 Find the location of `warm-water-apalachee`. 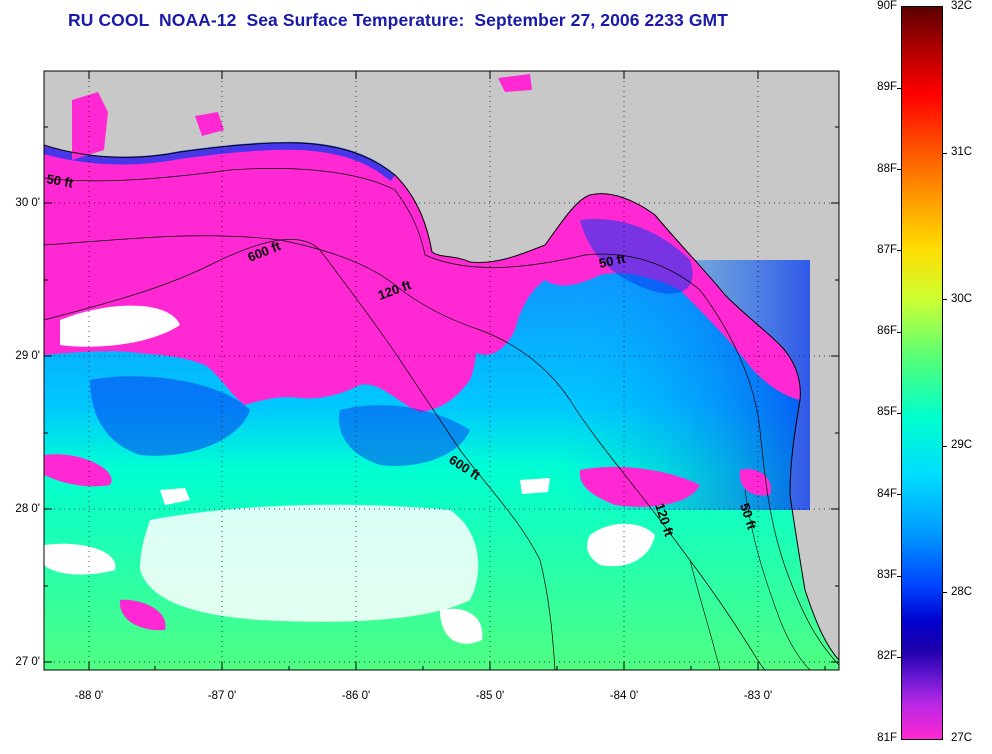

warm-water-apalachee is located at coordinates (488, 300).